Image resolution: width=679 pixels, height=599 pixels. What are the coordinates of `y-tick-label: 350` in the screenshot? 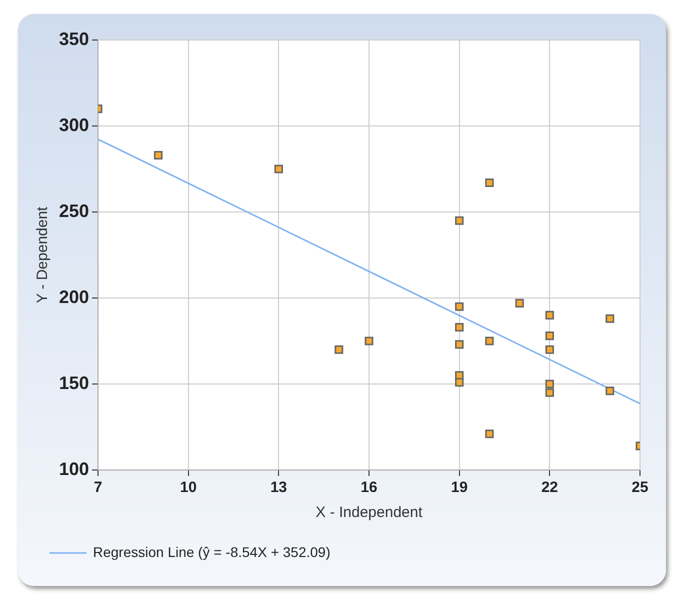 It's located at (74, 38).